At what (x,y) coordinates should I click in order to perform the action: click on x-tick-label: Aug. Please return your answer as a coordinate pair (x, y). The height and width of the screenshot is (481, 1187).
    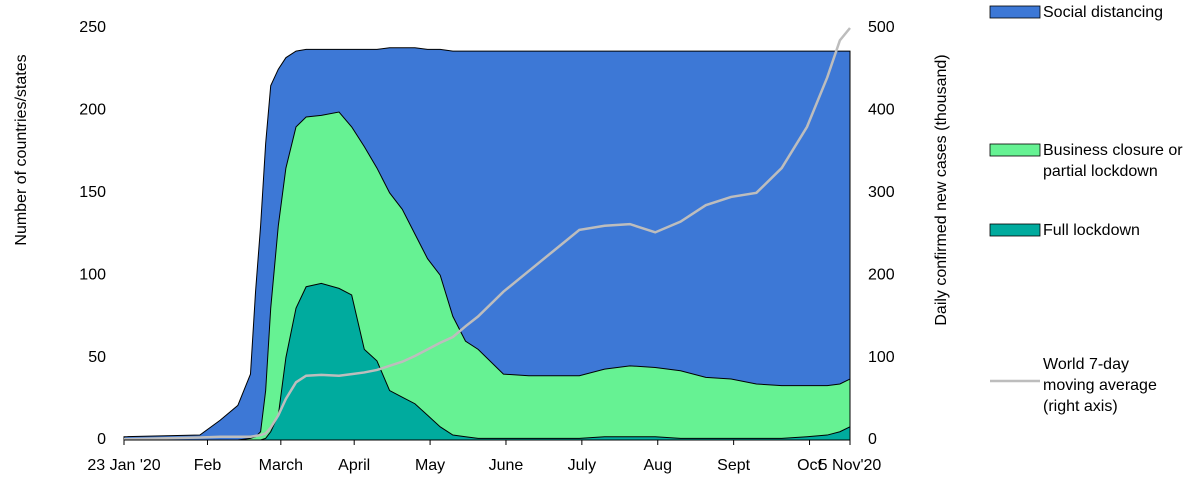
    Looking at the image, I should click on (658, 465).